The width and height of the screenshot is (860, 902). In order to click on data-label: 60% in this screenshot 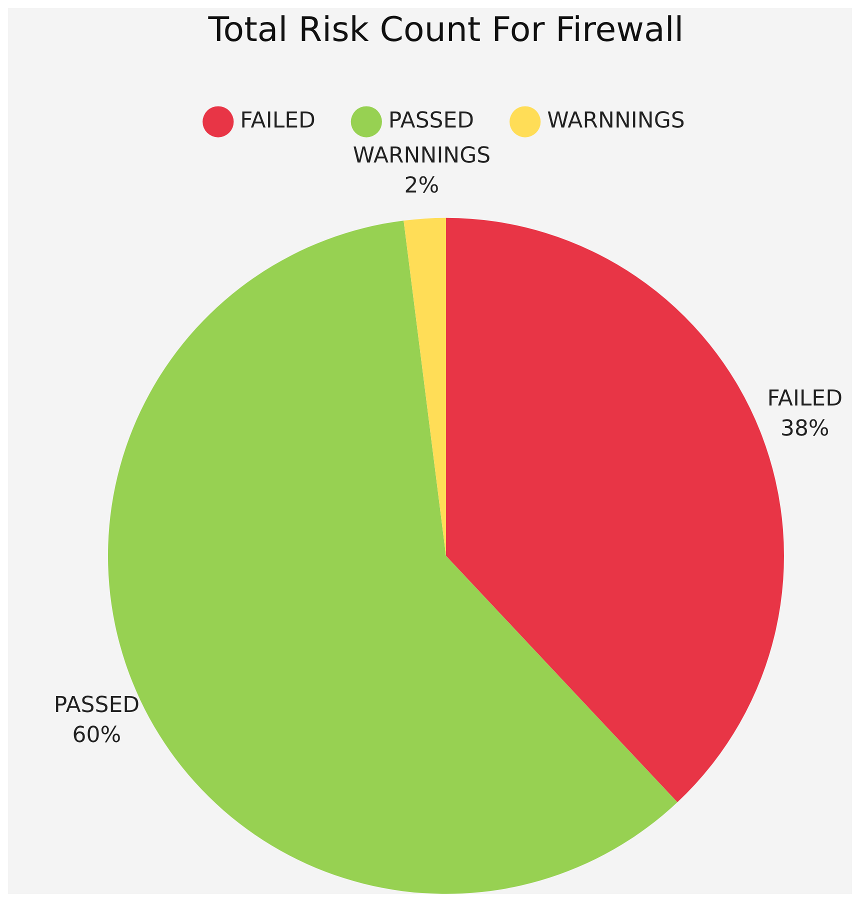, I will do `click(97, 735)`.